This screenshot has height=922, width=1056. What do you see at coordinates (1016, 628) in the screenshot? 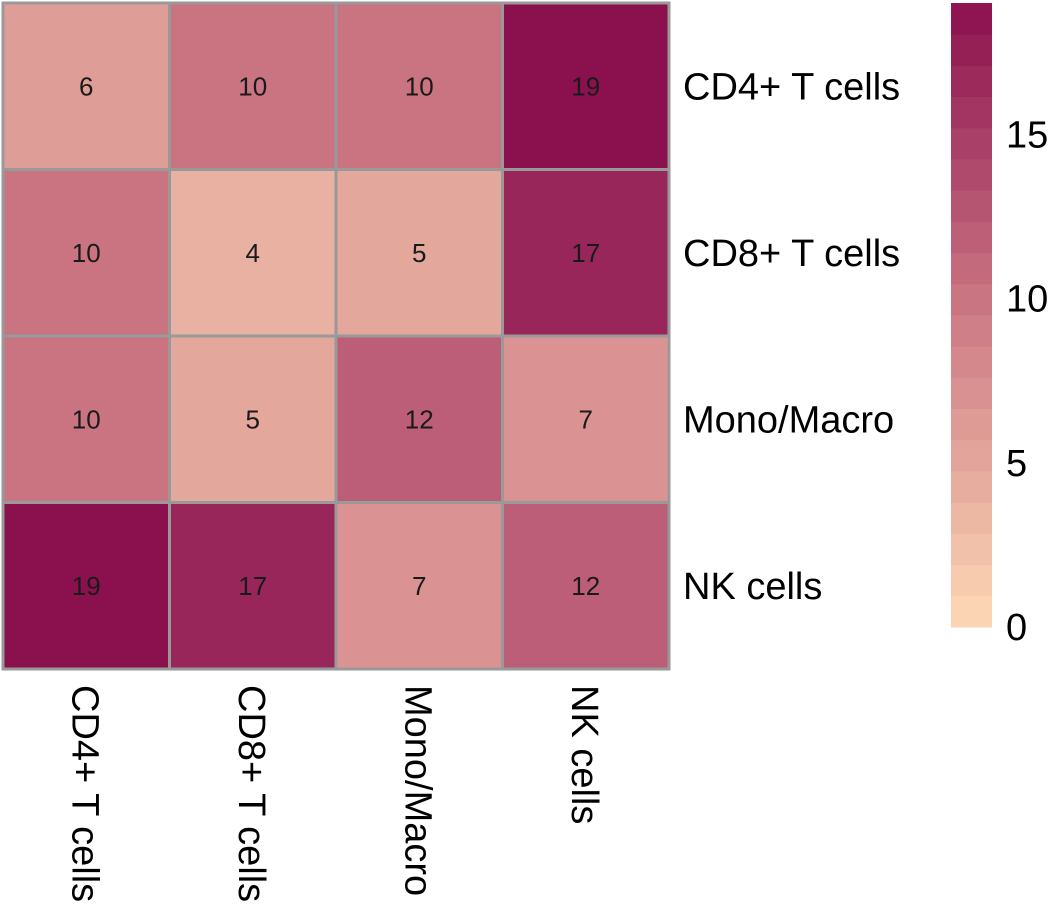
I see `legend-tick-label: 0` at bounding box center [1016, 628].